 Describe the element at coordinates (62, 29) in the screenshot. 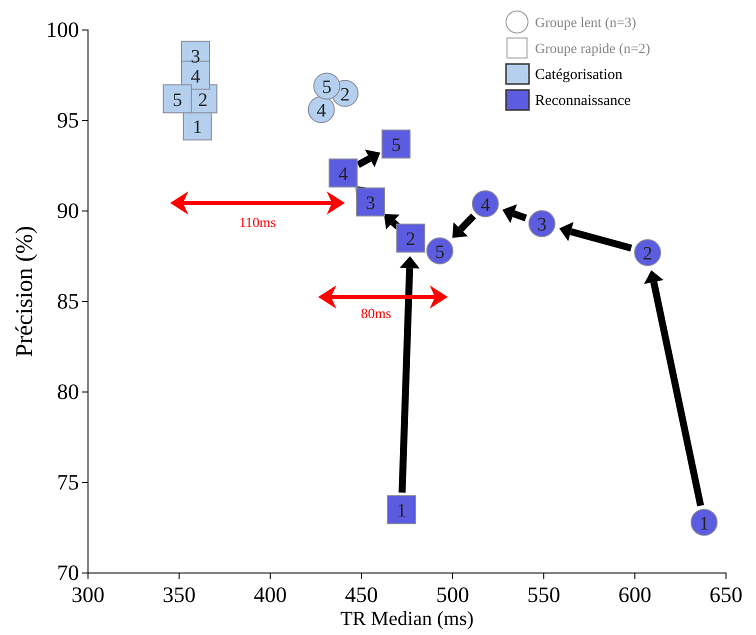

I see `y-tick-label: 100` at that location.